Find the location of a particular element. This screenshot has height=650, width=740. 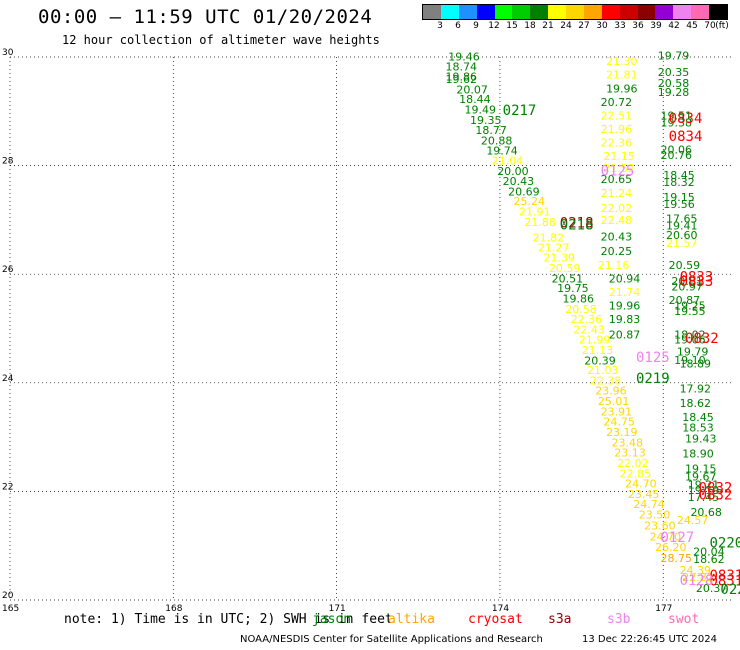

wave-height-value: 19.46 is located at coordinates (464, 56).